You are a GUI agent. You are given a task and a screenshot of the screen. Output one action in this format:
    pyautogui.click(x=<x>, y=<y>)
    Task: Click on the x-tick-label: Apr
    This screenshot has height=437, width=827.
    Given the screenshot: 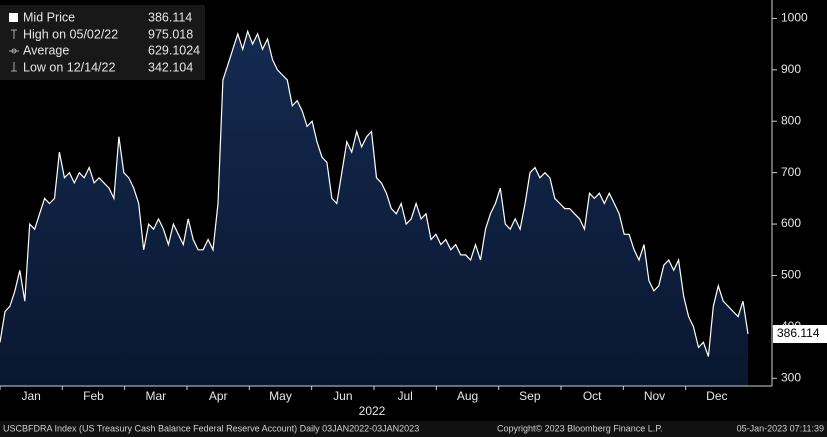 What is the action you would take?
    pyautogui.click(x=218, y=396)
    